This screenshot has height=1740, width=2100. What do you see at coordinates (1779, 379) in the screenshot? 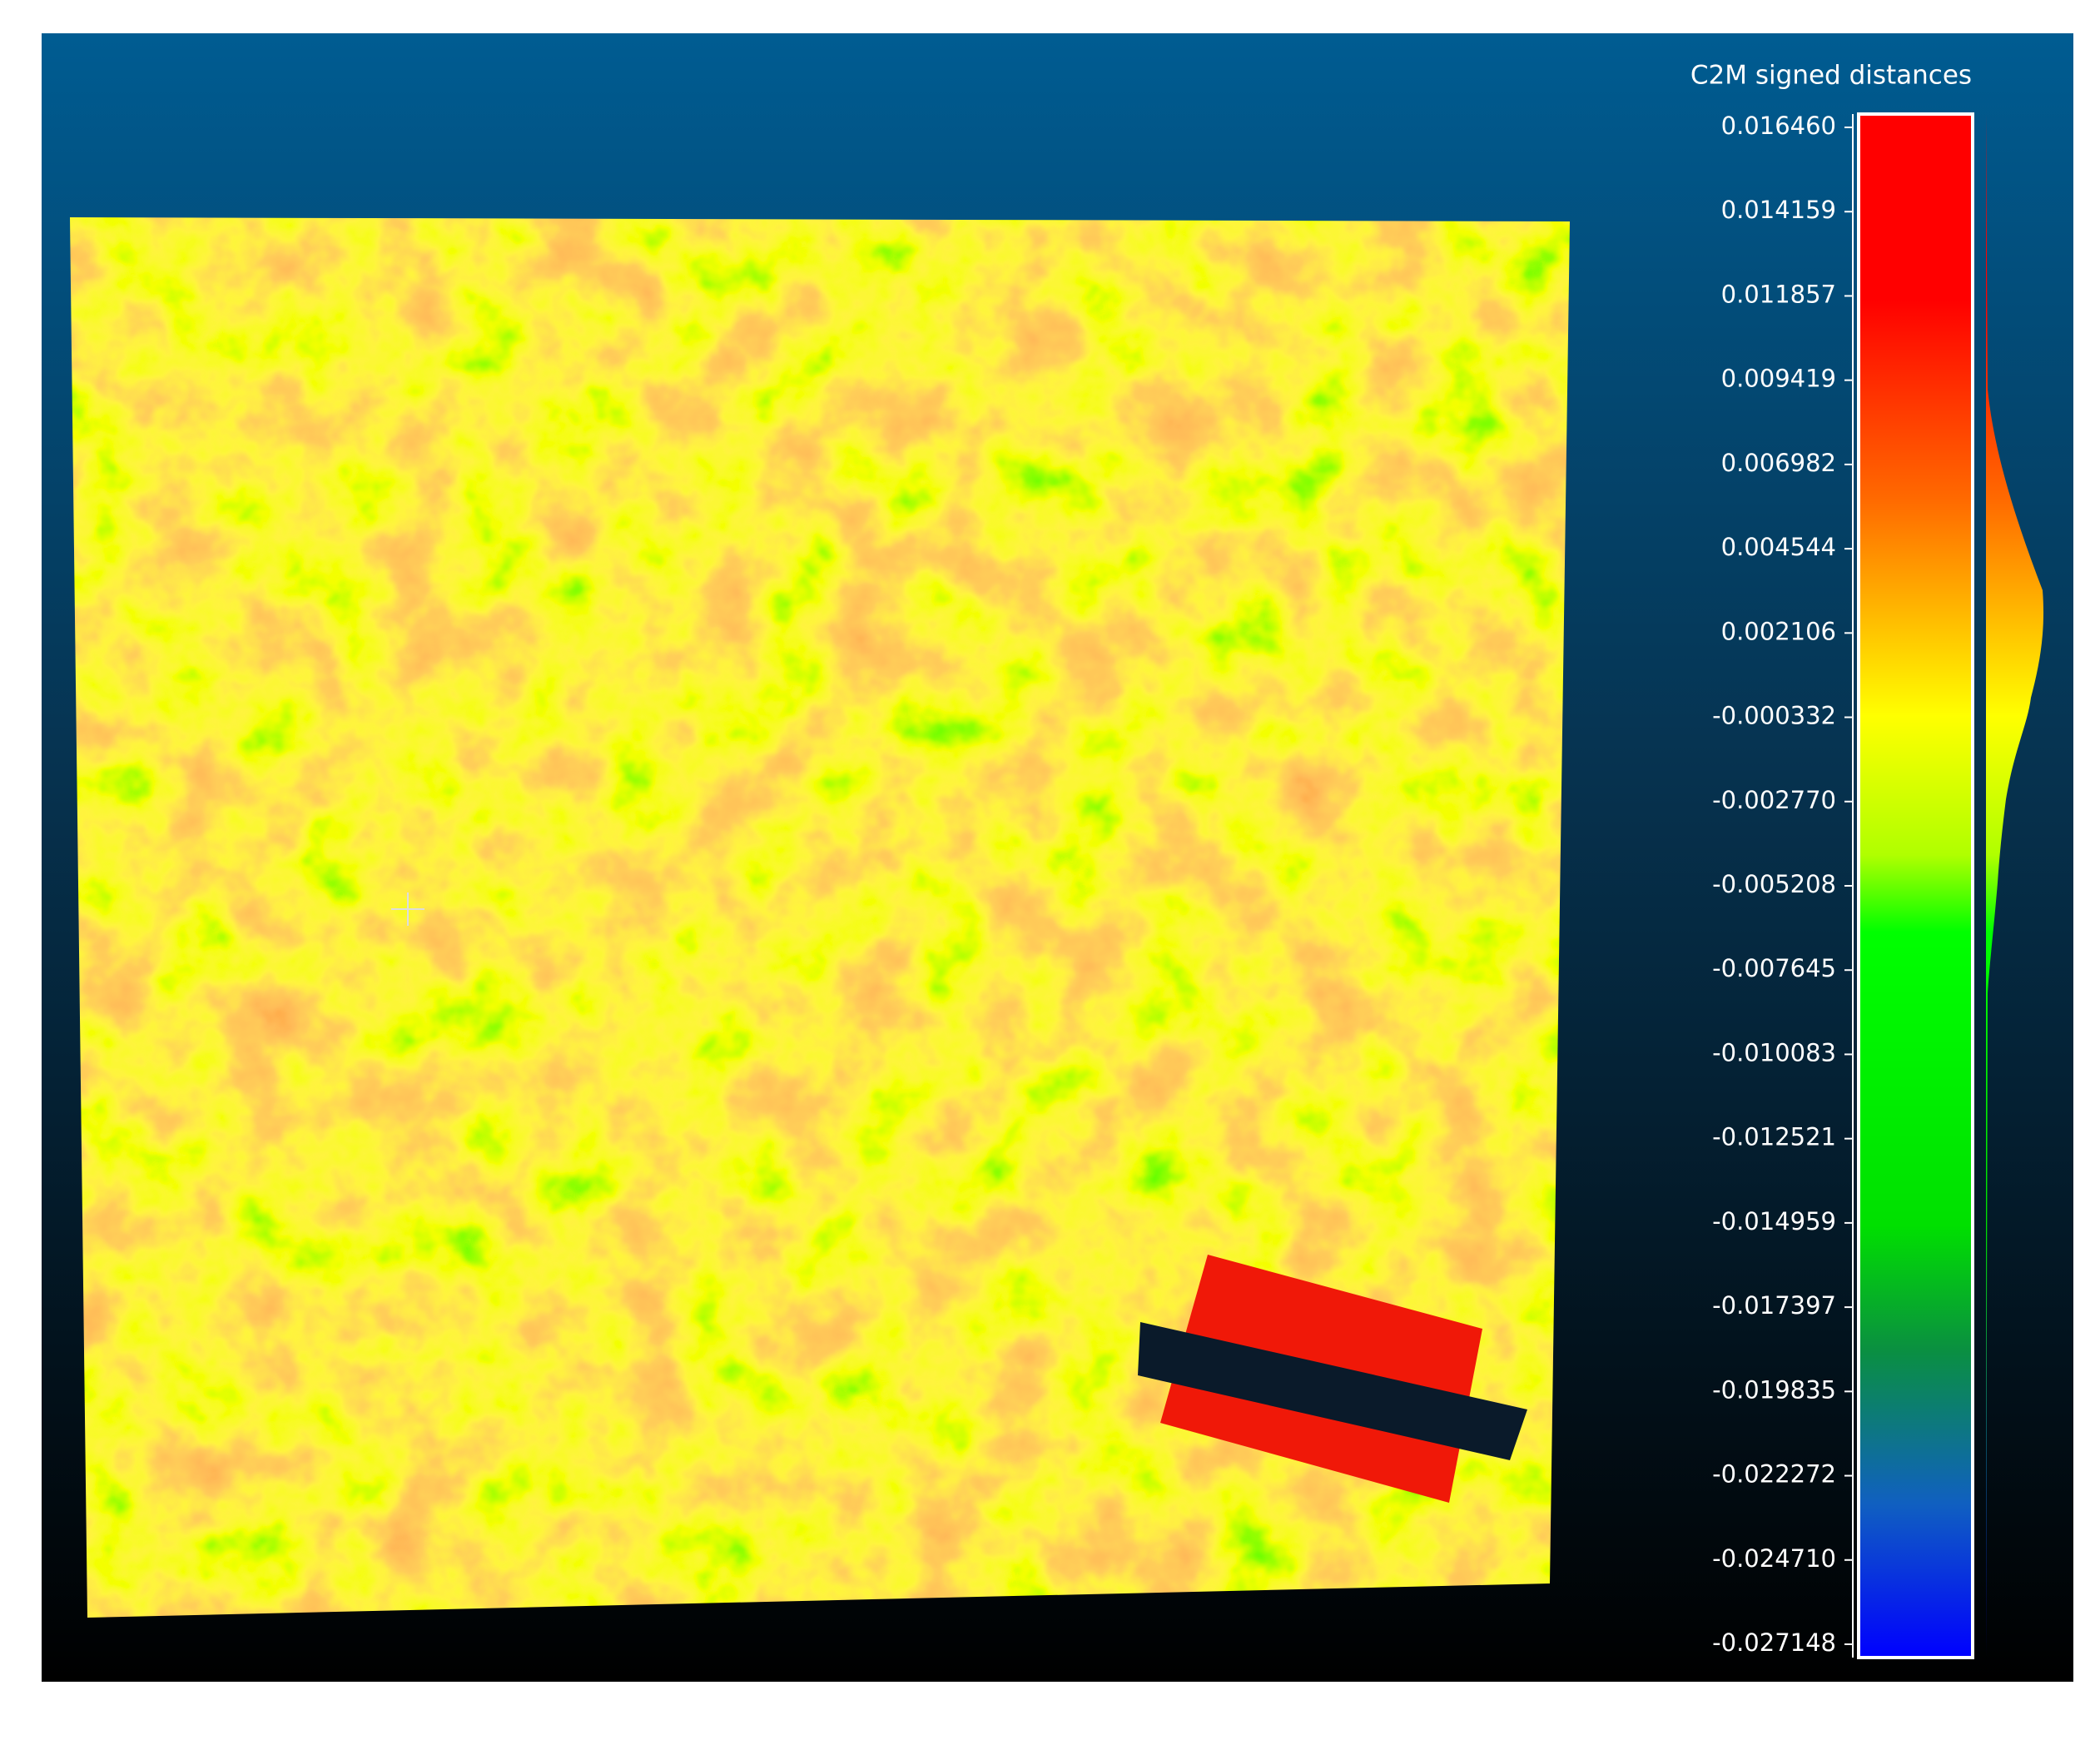
I see `tick-label: 0.009419` at bounding box center [1779, 379].